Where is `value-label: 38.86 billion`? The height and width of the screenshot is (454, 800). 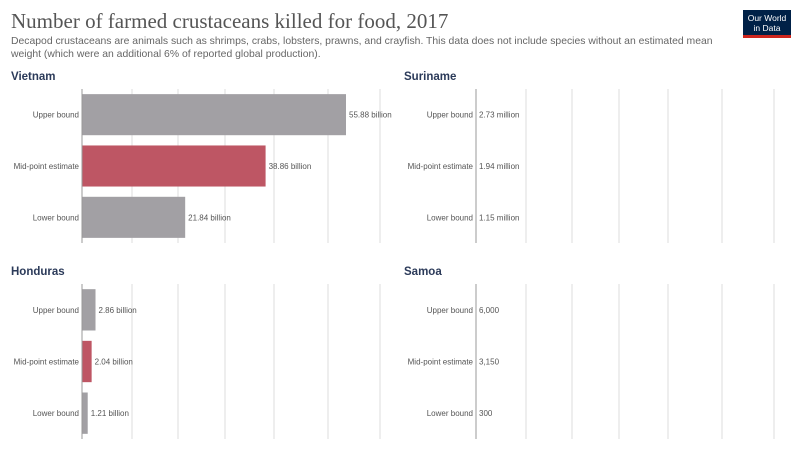 value-label: 38.86 billion is located at coordinates (290, 166).